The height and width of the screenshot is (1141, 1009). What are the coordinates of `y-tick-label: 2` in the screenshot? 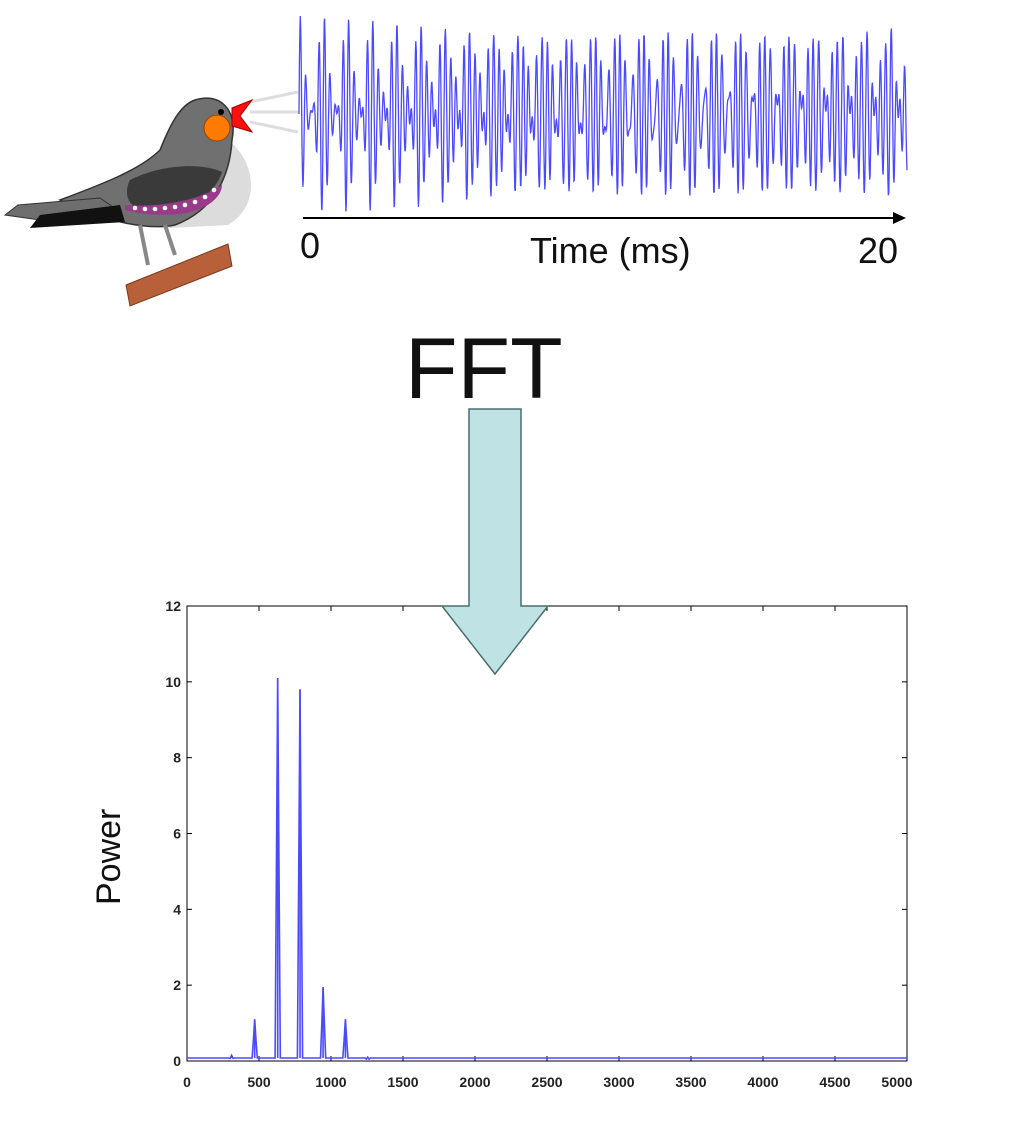 It's located at (177, 985).